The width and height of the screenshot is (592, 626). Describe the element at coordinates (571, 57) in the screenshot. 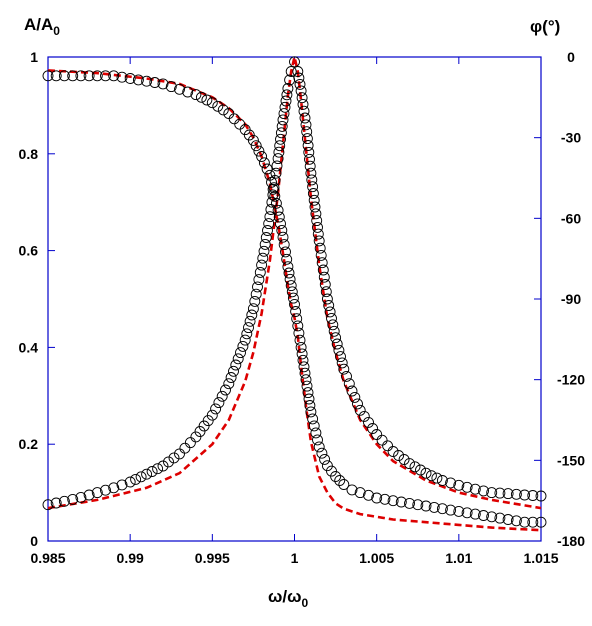

I see `y-right-tick-label: 0` at that location.